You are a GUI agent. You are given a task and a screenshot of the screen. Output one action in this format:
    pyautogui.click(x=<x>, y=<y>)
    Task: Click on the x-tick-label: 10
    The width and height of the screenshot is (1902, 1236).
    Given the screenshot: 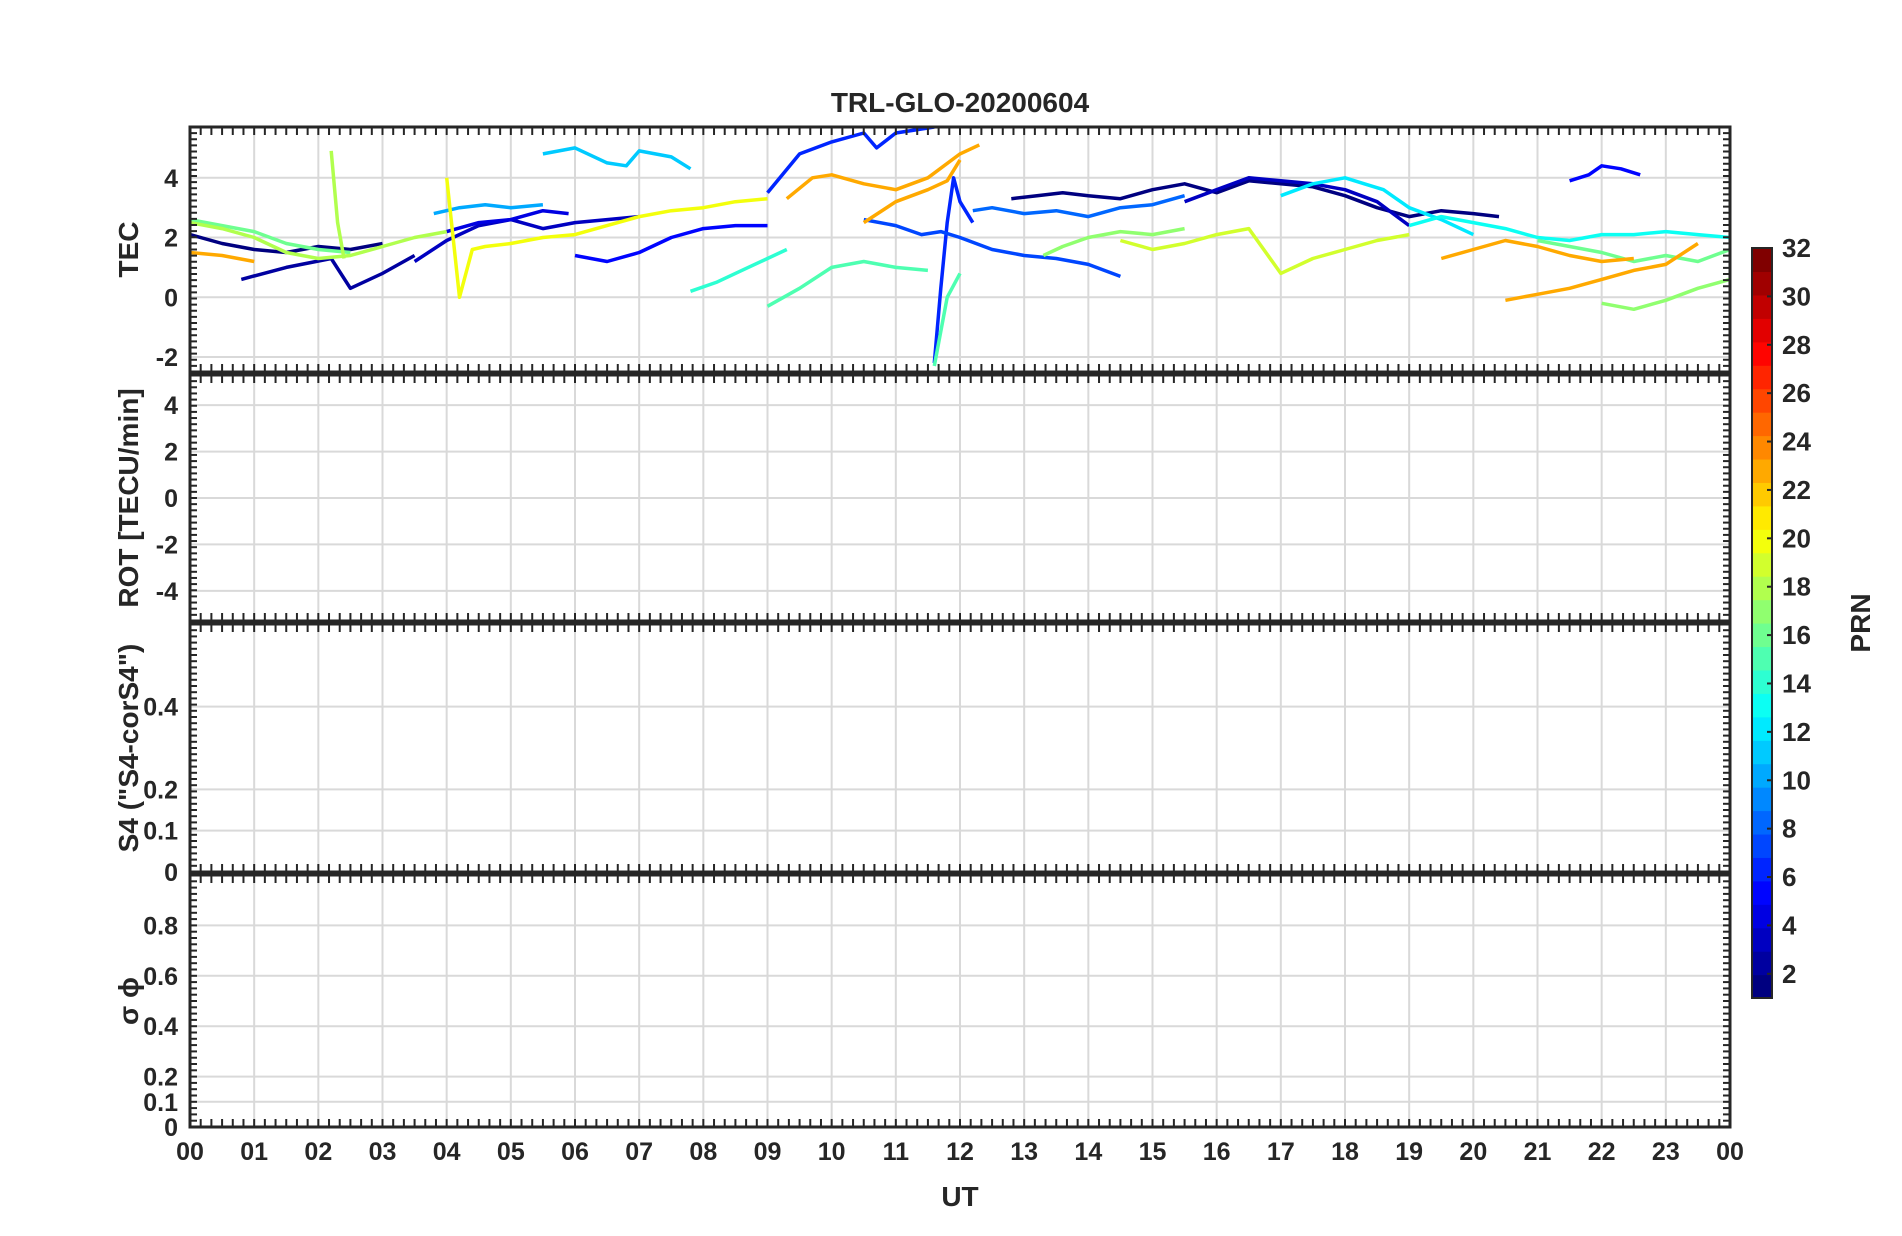 What is the action you would take?
    pyautogui.click(x=832, y=1152)
    